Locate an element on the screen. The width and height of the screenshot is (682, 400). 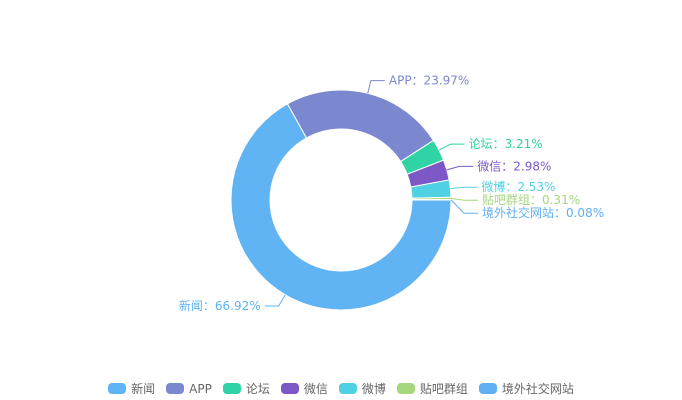
legend-label: 境外社交网站 is located at coordinates (537, 389).